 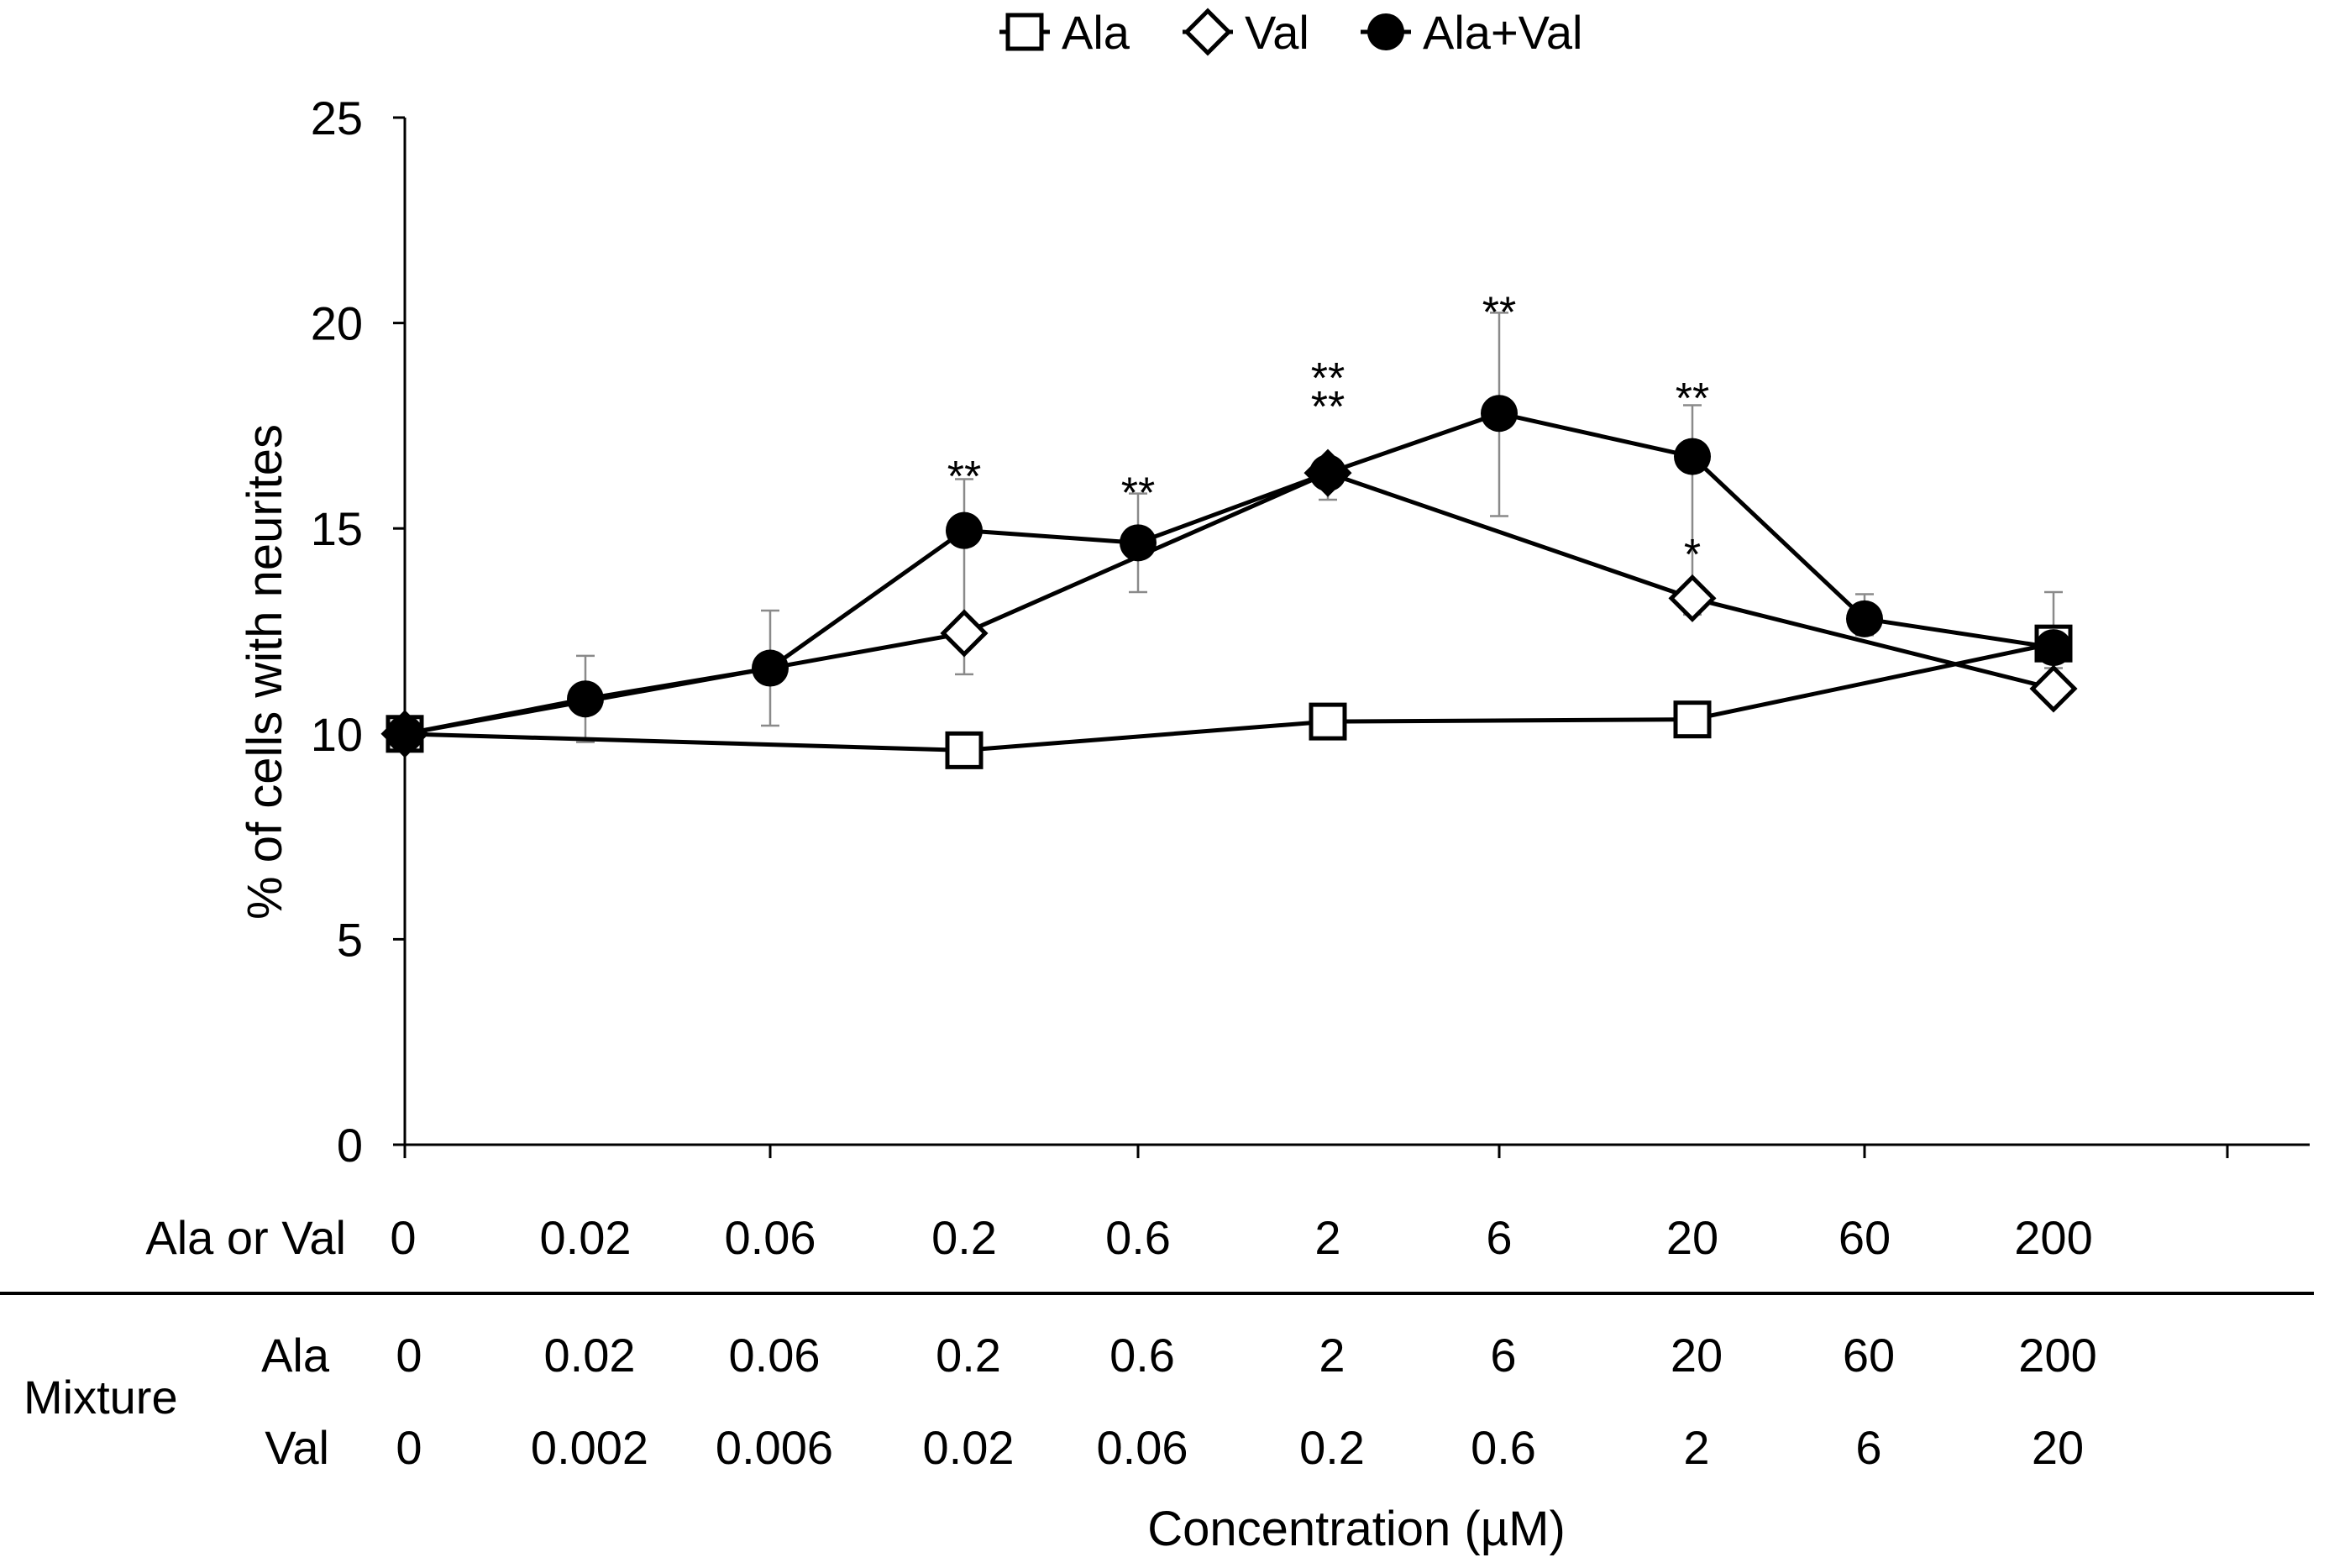 What do you see at coordinates (2053, 1237) in the screenshot?
I see `ala-or-val-value: 200` at bounding box center [2053, 1237].